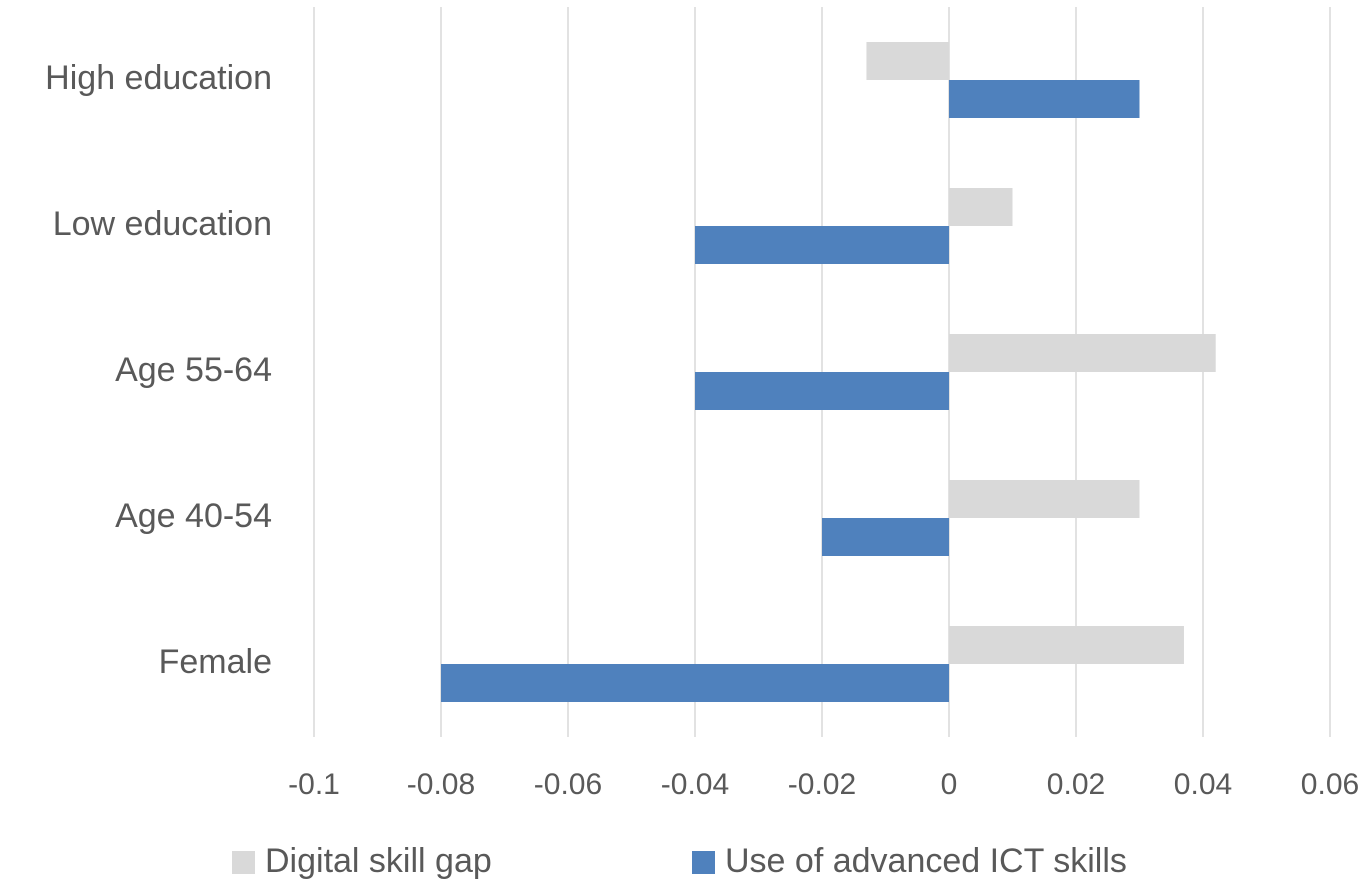 The image size is (1370, 884). I want to click on x-tick-label: -0.06, so click(568, 784).